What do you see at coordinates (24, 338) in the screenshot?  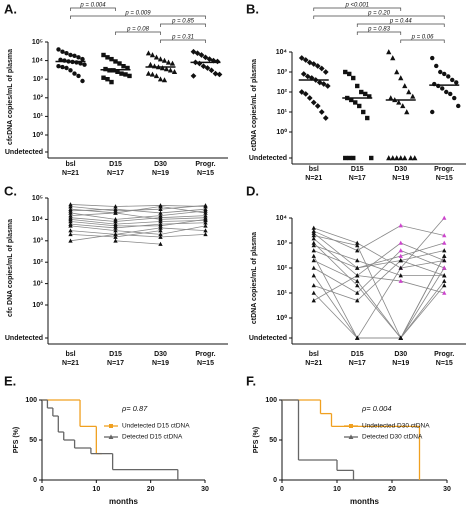 I see `y-tick-label: Undetected` at bounding box center [24, 338].